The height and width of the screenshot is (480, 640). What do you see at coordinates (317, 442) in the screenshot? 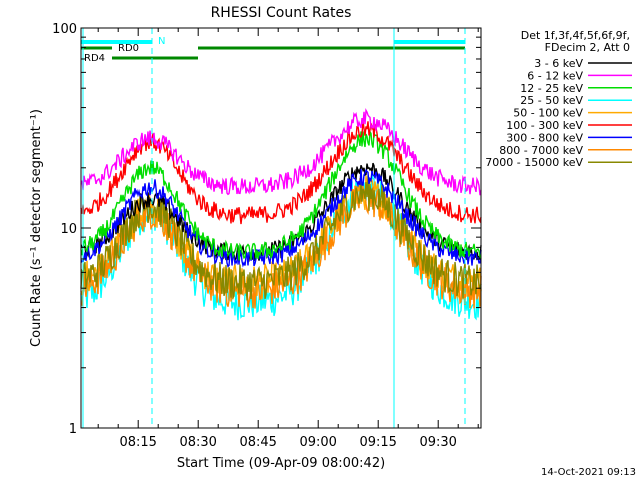
I see `x-tick-label: 09:00` at bounding box center [317, 442].